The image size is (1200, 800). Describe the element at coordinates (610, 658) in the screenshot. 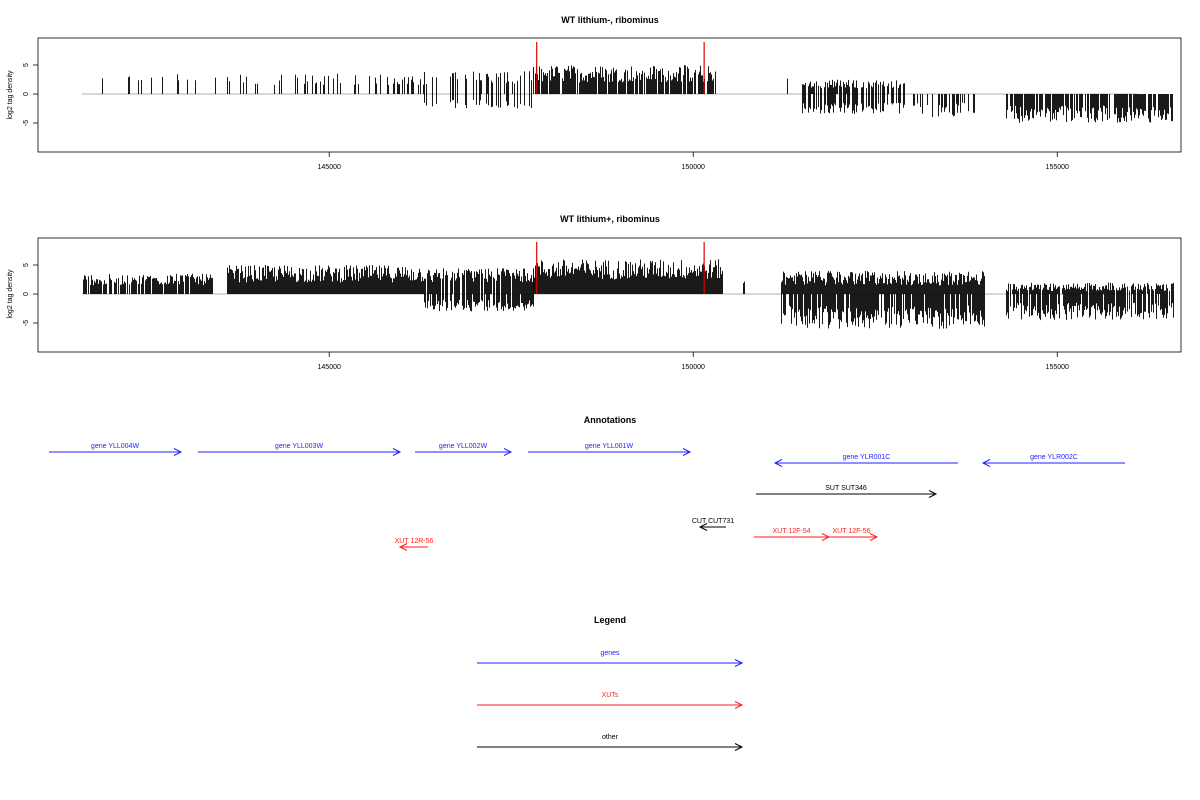

I see `legend-item-genes: genes` at that location.